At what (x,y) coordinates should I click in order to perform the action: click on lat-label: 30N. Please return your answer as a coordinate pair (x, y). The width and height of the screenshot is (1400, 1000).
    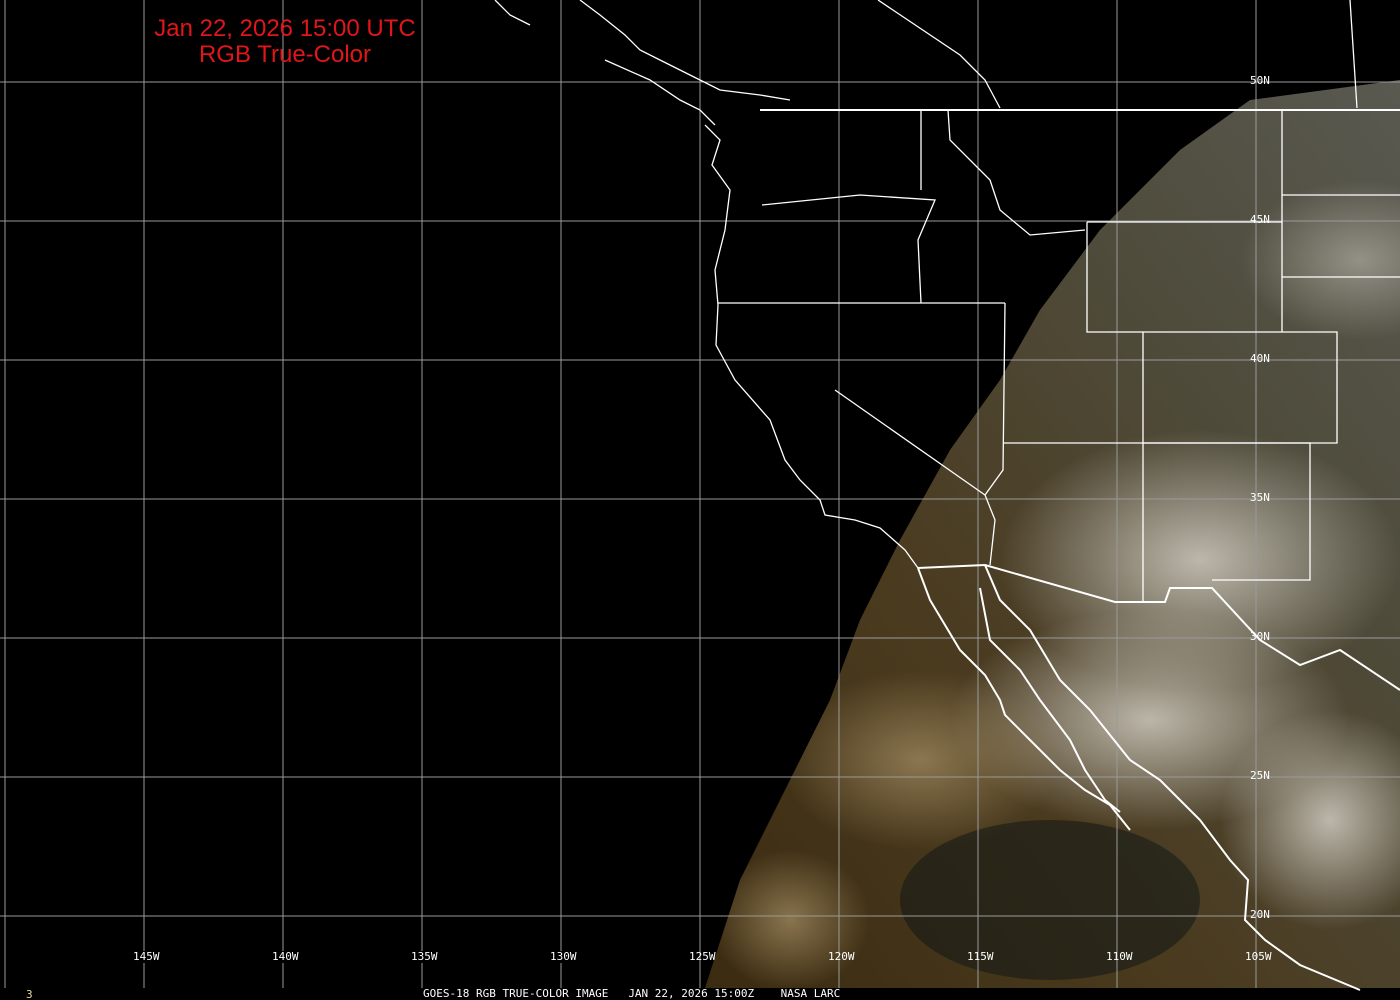
    Looking at the image, I should click on (1260, 636).